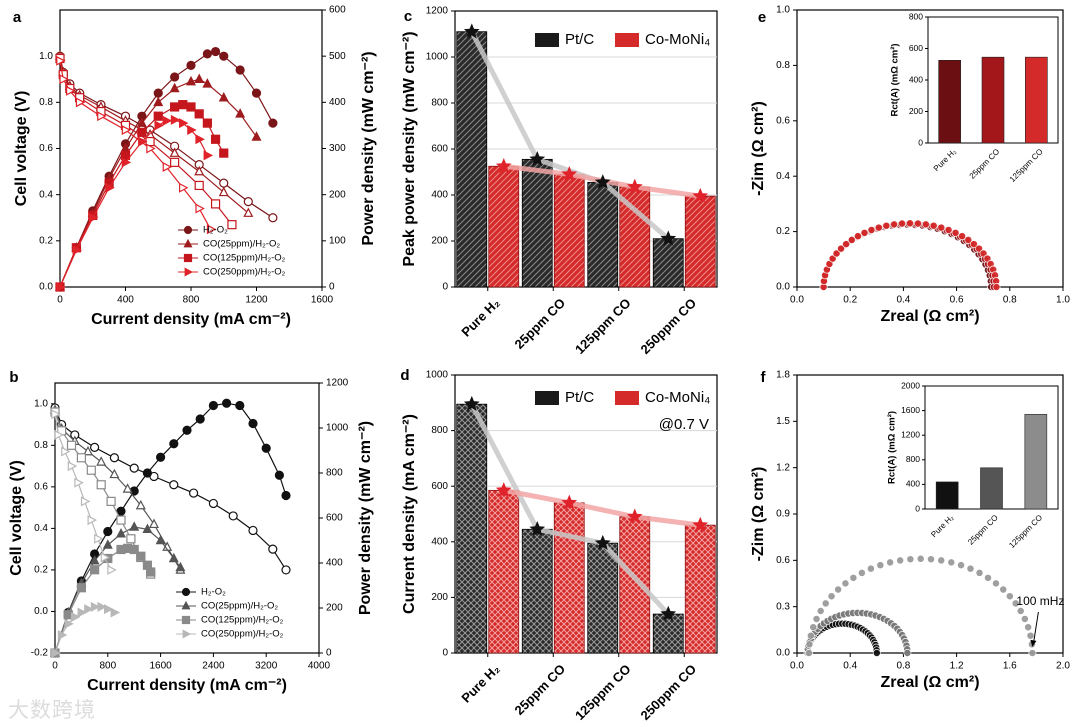 The width and height of the screenshot is (1080, 727). I want to click on panel-c-letter: c, so click(408, 16).